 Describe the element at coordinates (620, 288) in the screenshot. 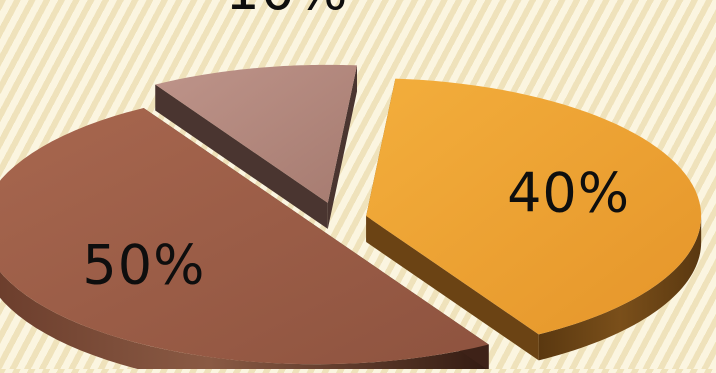

I see `pie-slice-side` at that location.